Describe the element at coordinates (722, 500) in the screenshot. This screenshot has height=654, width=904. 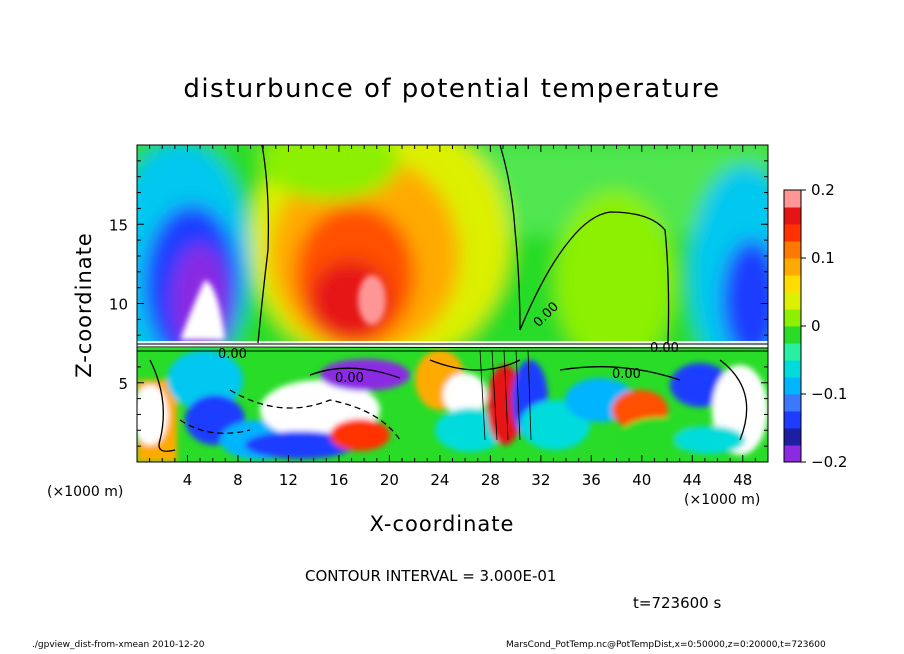
I see `x-unit-label-right: (×1000 m)` at that location.